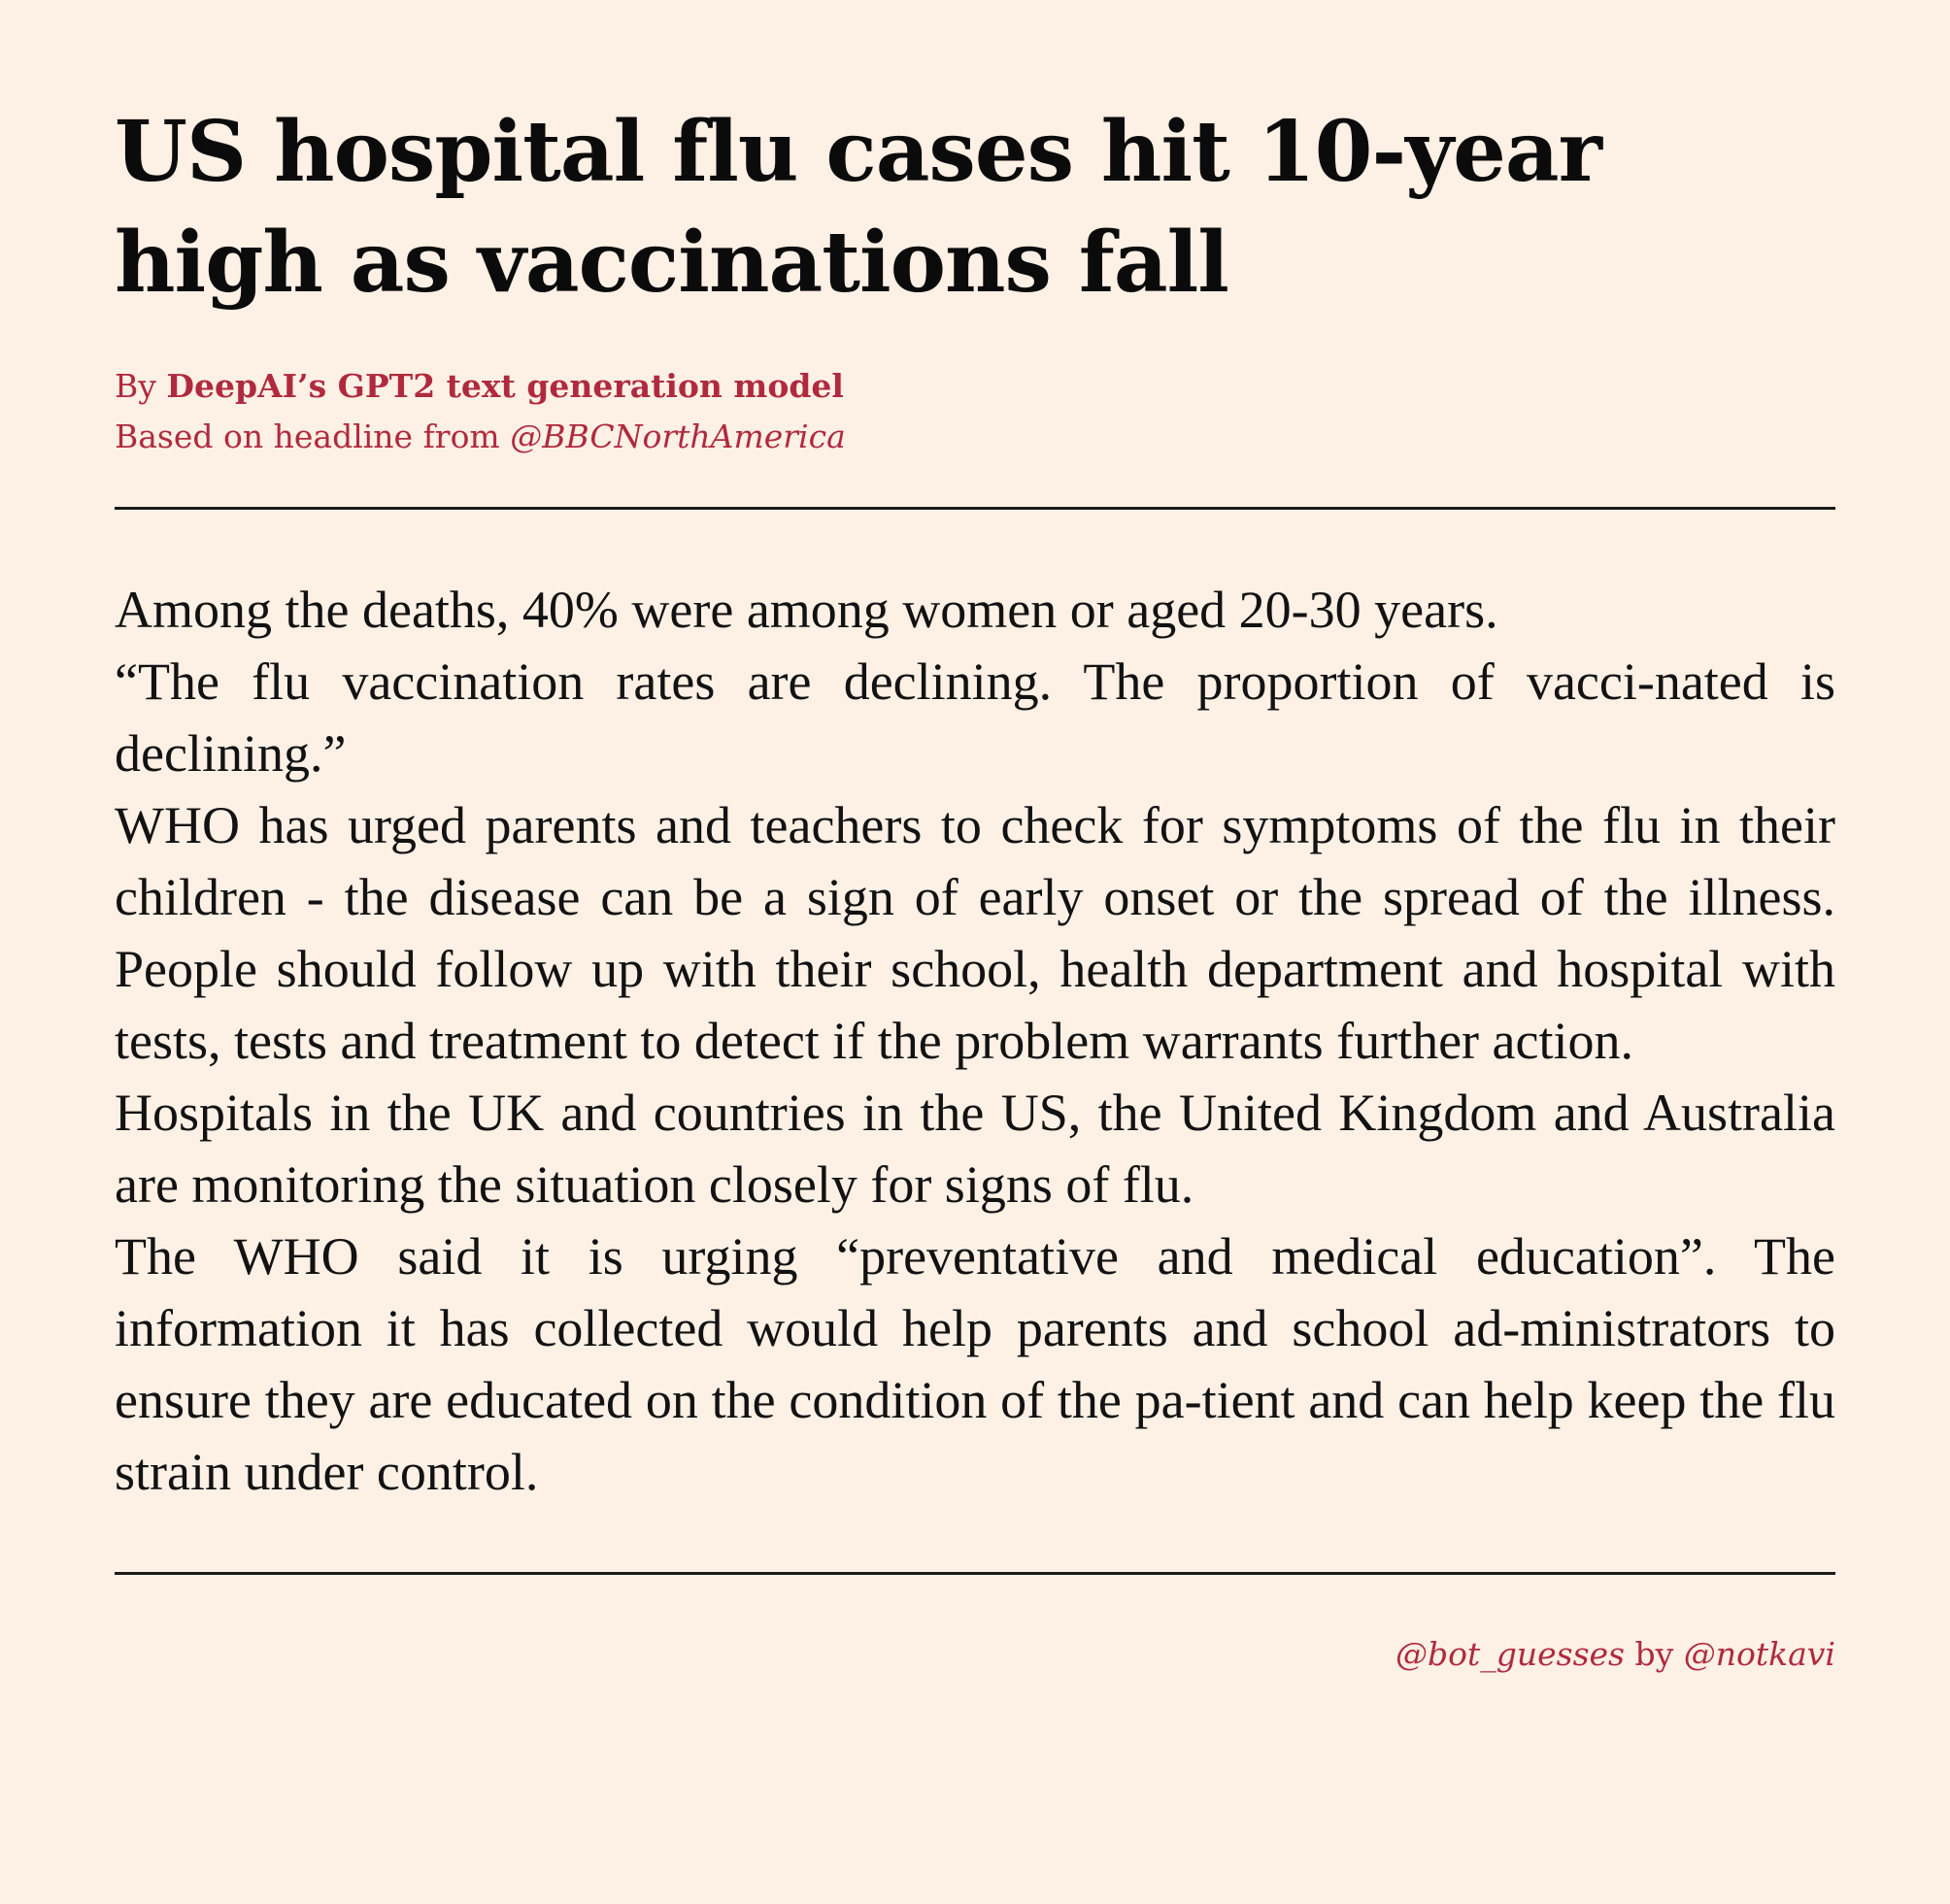 The height and width of the screenshot is (1904, 1950). What do you see at coordinates (975, 508) in the screenshot?
I see `top-divider` at bounding box center [975, 508].